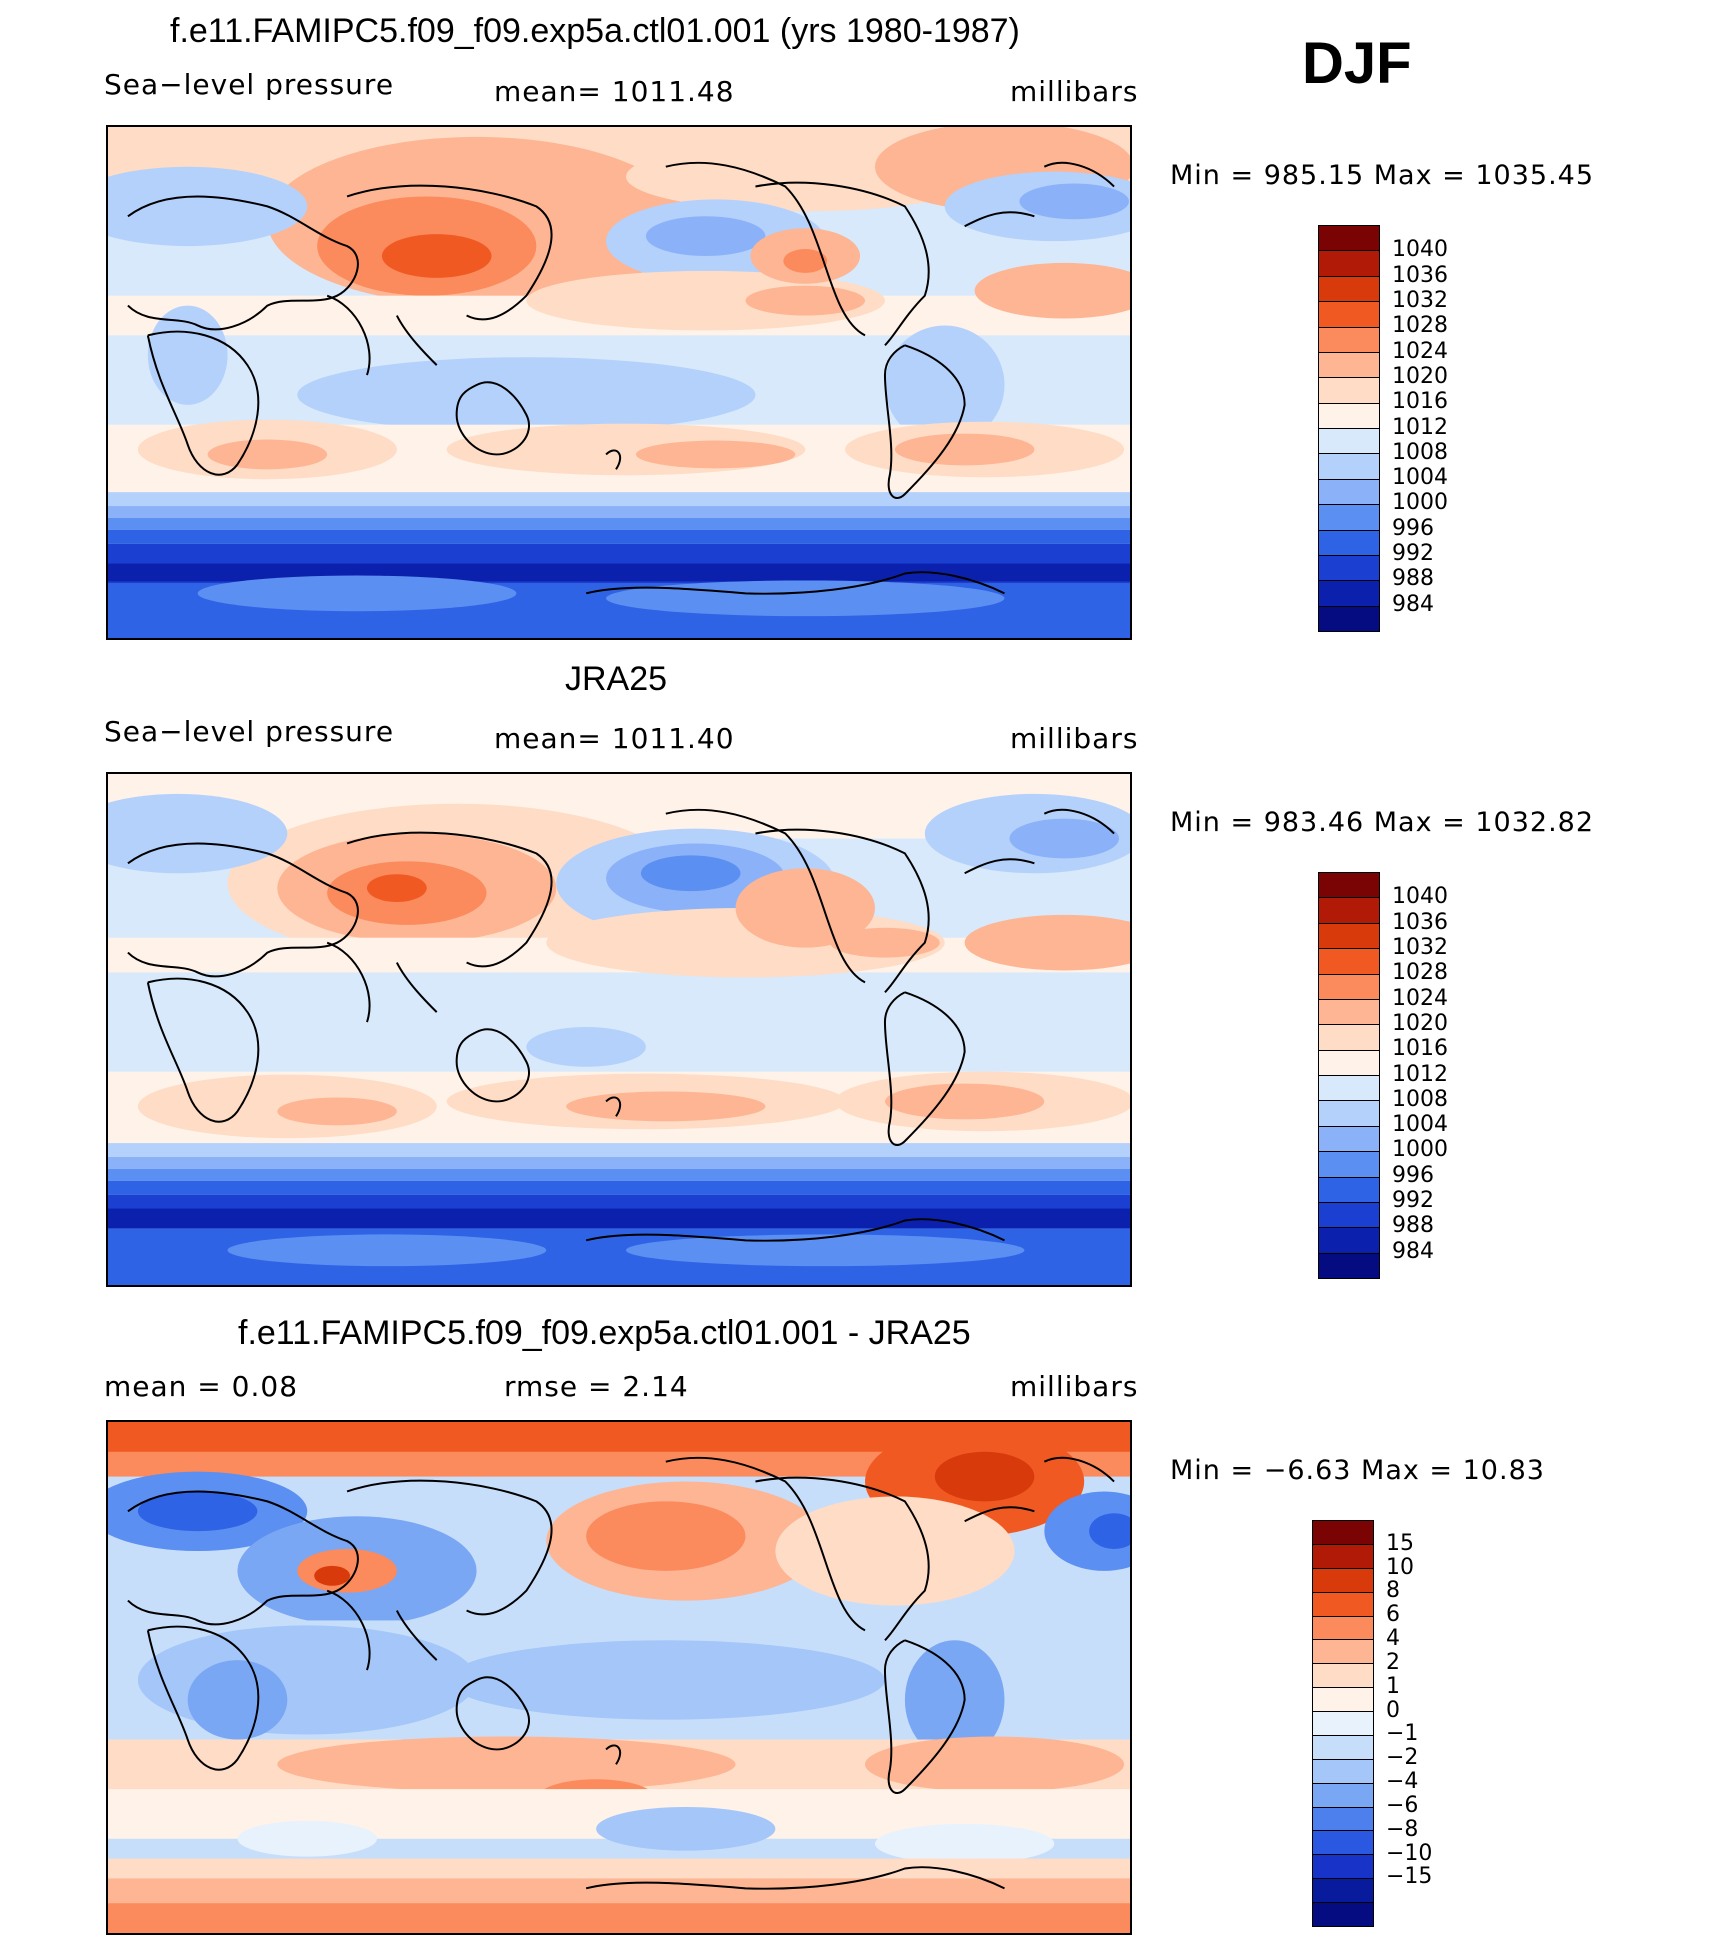 The width and height of the screenshot is (1710, 1941). What do you see at coordinates (1420, 1099) in the screenshot?
I see `colorbar-tick-label: 1008` at bounding box center [1420, 1099].